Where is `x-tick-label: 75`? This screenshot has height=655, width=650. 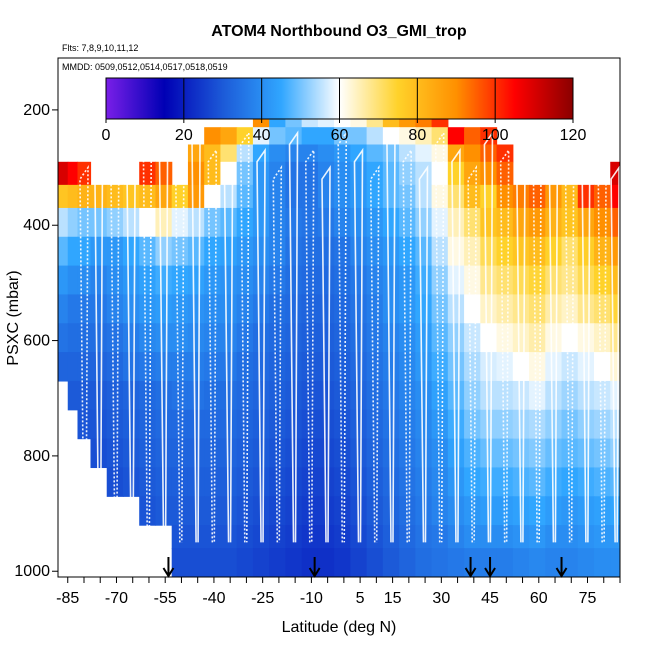
x-tick-label: 75 is located at coordinates (588, 598).